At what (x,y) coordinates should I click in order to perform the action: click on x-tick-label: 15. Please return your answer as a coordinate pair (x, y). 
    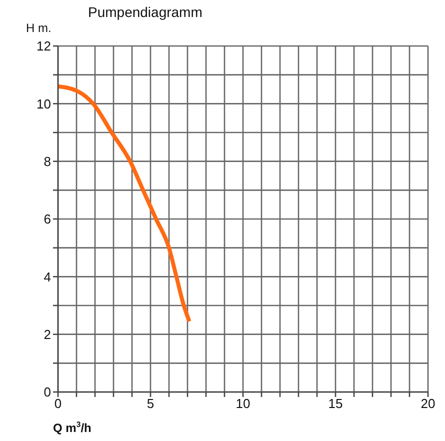
    Looking at the image, I should click on (335, 404).